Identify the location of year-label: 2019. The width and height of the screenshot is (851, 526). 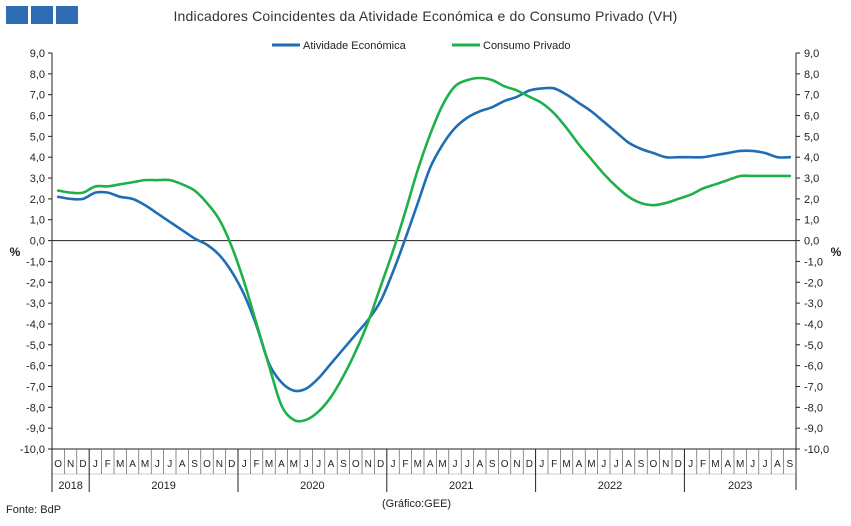
(163, 486).